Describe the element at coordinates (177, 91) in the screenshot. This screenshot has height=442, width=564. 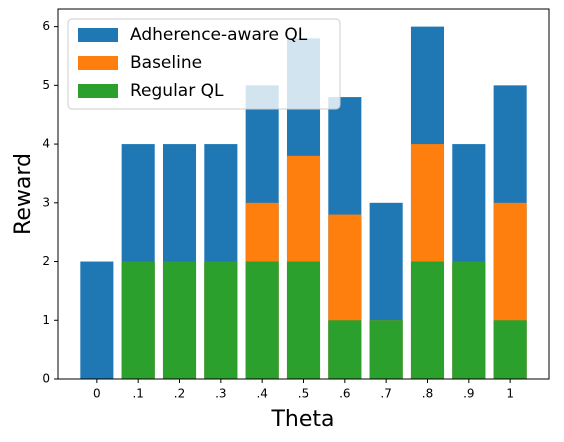
I see `legend-label: Regular QL` at that location.